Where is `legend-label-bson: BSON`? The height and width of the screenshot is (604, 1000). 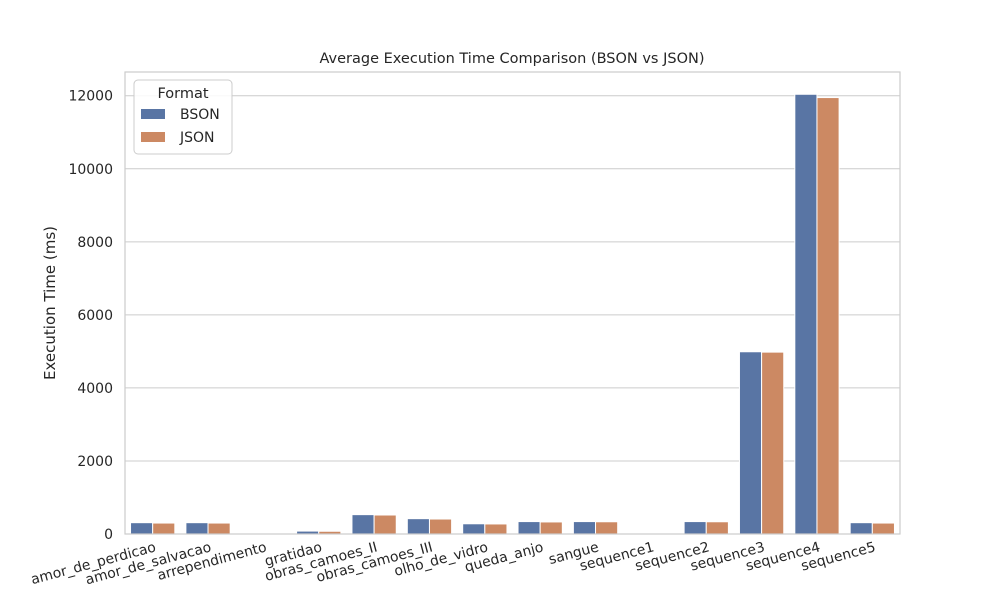 legend-label-bson: BSON is located at coordinates (200, 115).